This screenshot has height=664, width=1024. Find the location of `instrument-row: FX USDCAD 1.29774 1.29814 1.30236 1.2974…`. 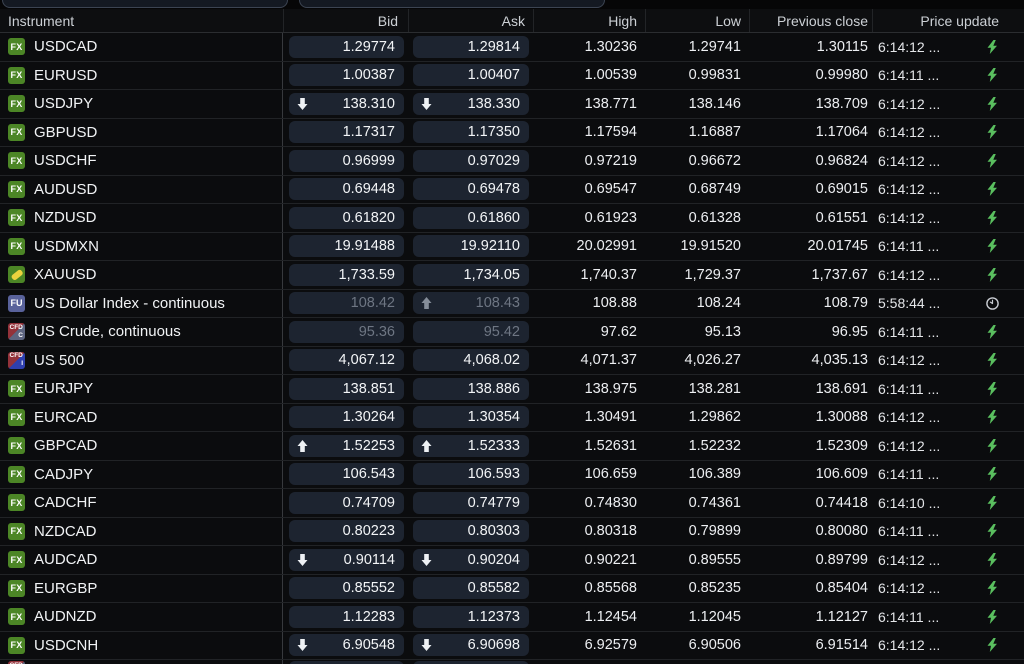

instrument-row: FX USDCAD 1.29774 1.29814 1.30236 1.2974… is located at coordinates (512, 47).